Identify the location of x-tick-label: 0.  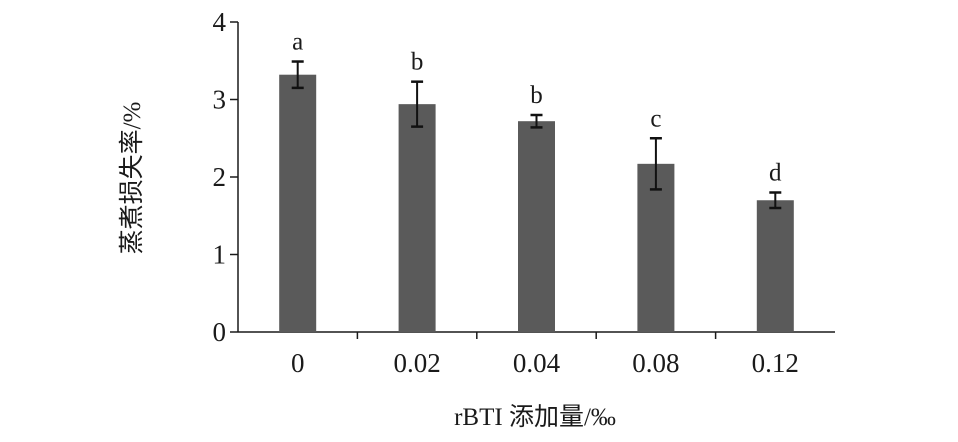
(298, 363).